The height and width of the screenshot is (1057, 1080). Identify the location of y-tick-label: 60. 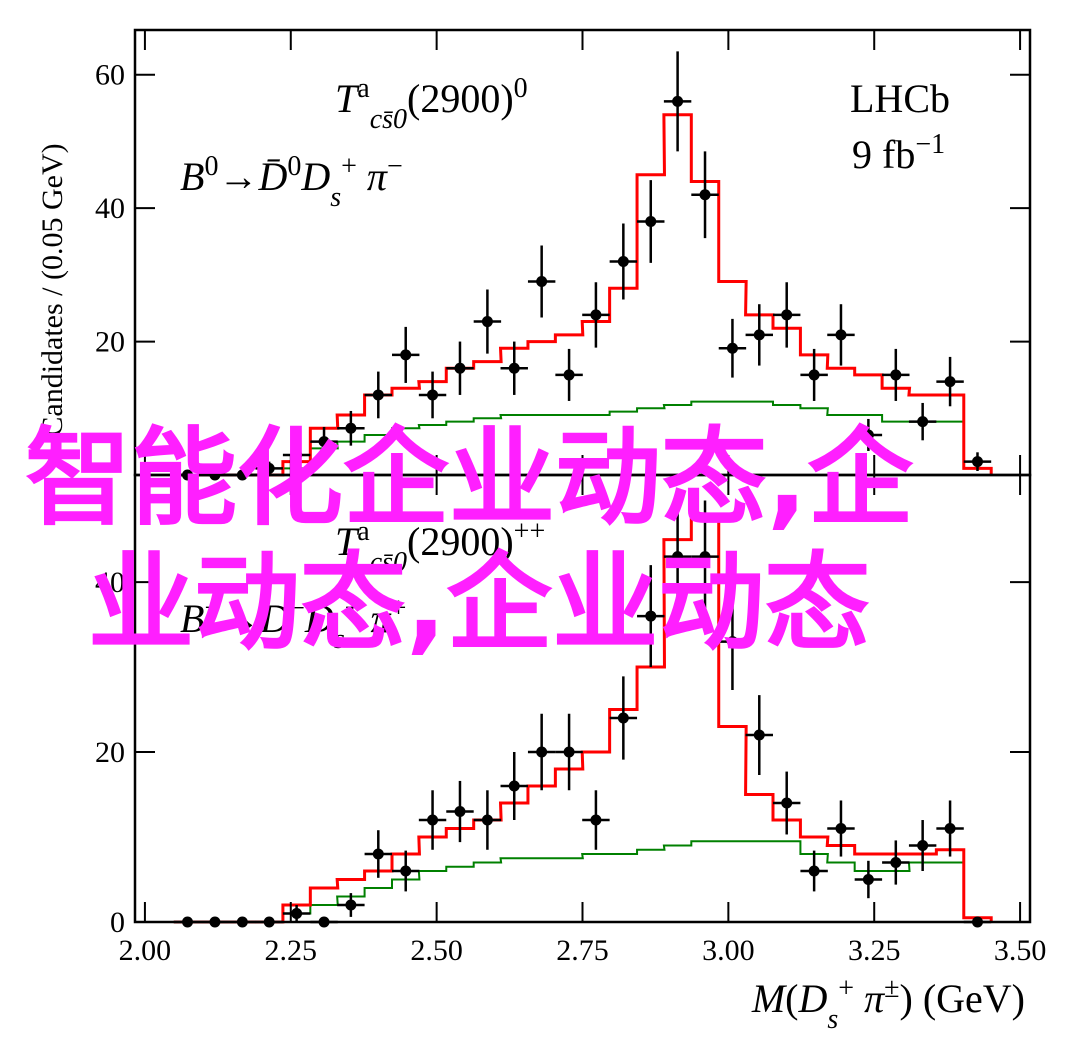
(110, 75).